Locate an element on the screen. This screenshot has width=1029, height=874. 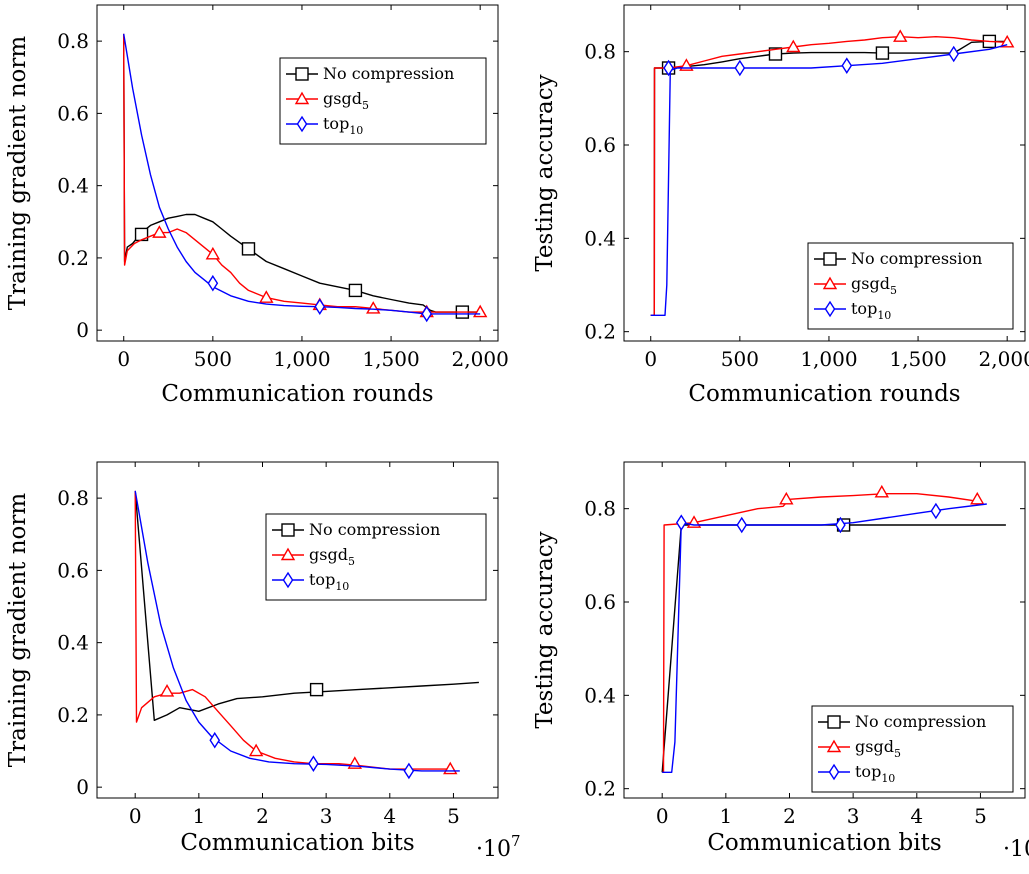
x-axis-label: Communication rounds is located at coordinates (824, 394).